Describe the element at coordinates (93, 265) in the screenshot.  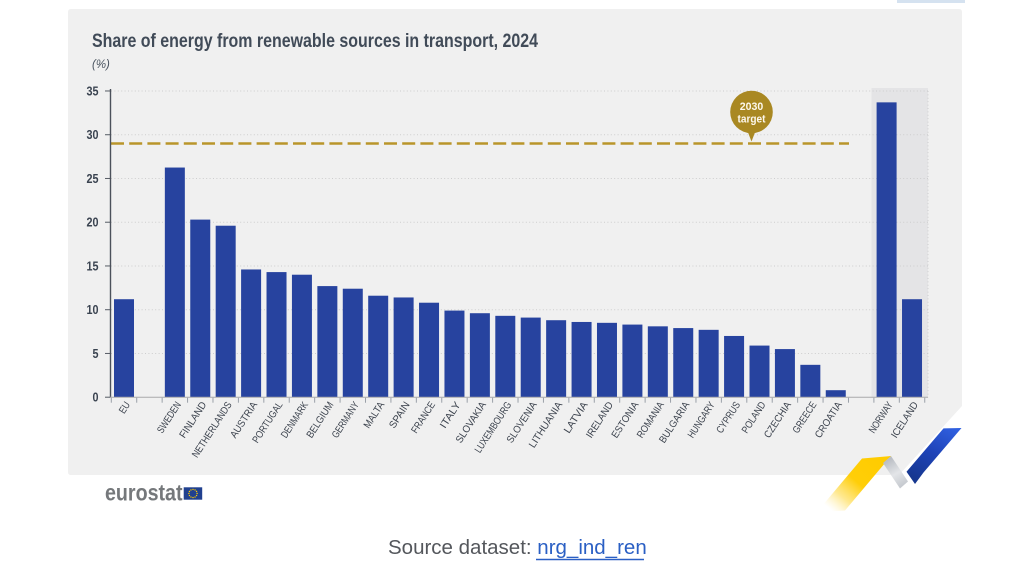
I see `svg-text: 15` at that location.